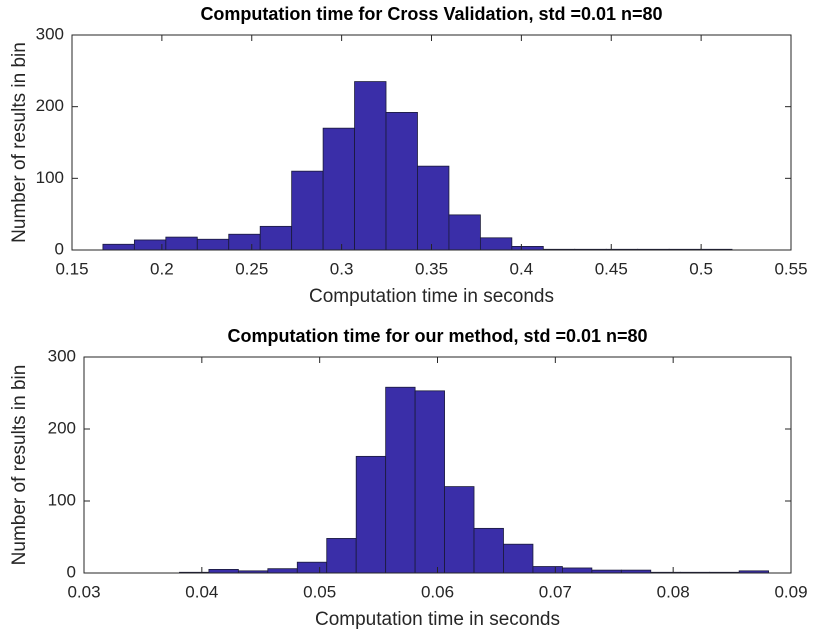  What do you see at coordinates (251, 268) in the screenshot?
I see `x-tick-label: 0.25` at bounding box center [251, 268].